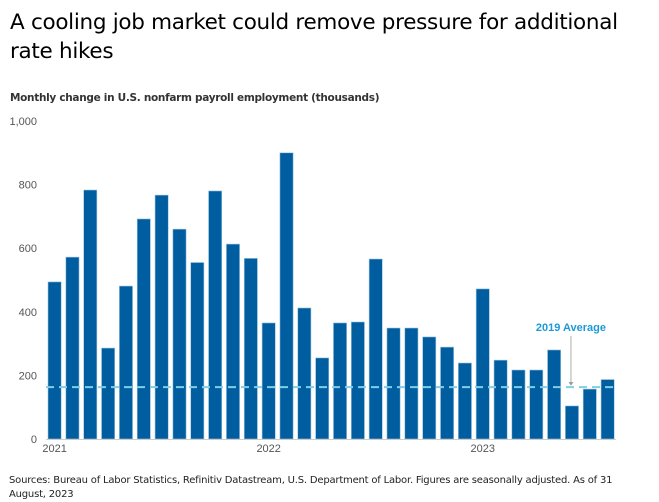  I want to click on x-axis-ticks: 2021 2022 2023, so click(268, 449).